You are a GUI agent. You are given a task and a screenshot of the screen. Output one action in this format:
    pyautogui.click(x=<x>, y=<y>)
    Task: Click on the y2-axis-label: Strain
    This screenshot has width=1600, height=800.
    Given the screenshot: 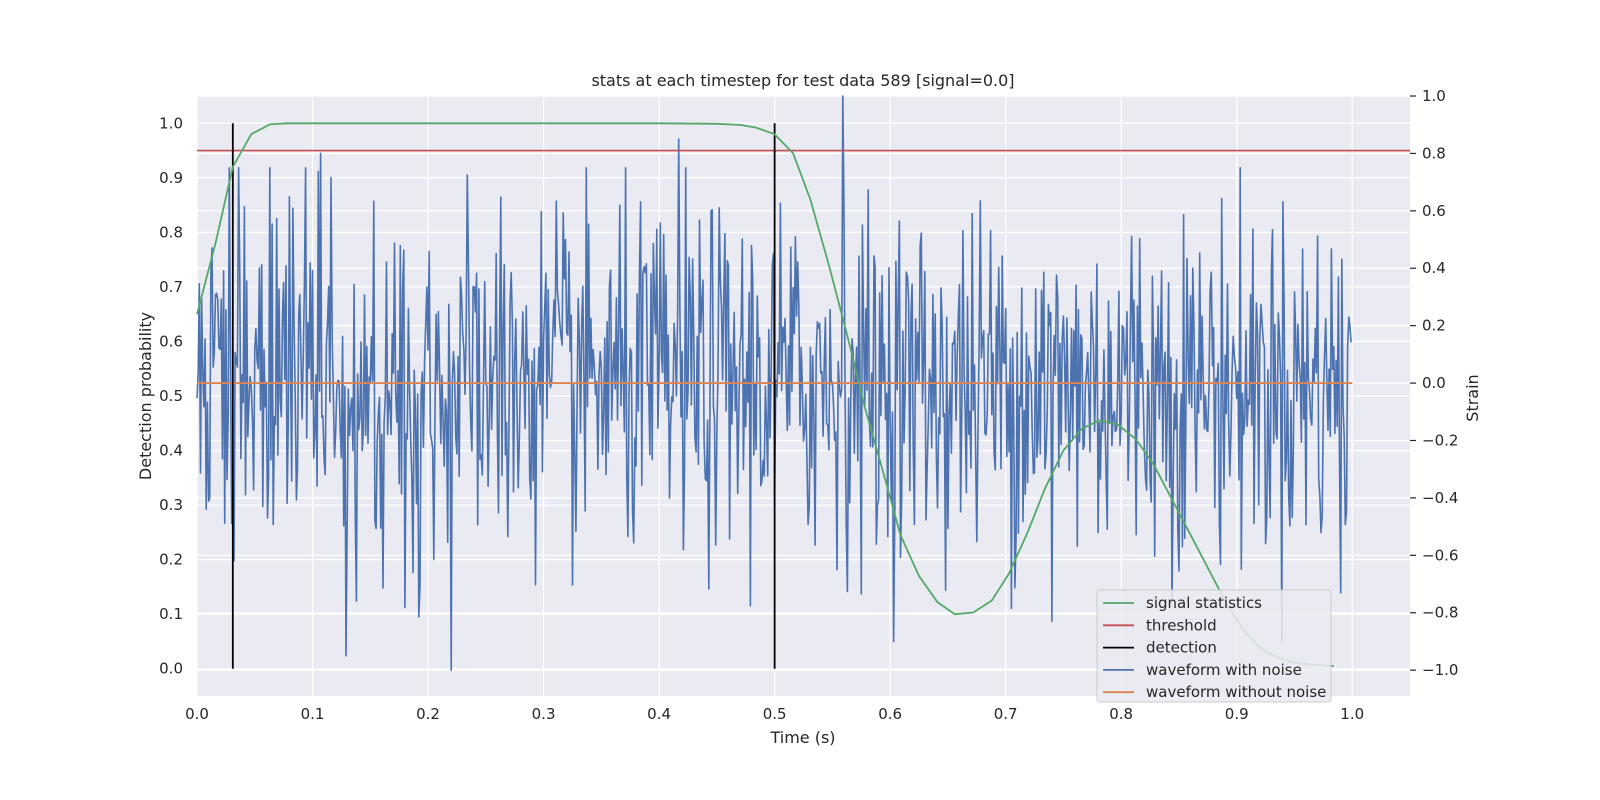 What is the action you would take?
    pyautogui.click(x=1472, y=397)
    